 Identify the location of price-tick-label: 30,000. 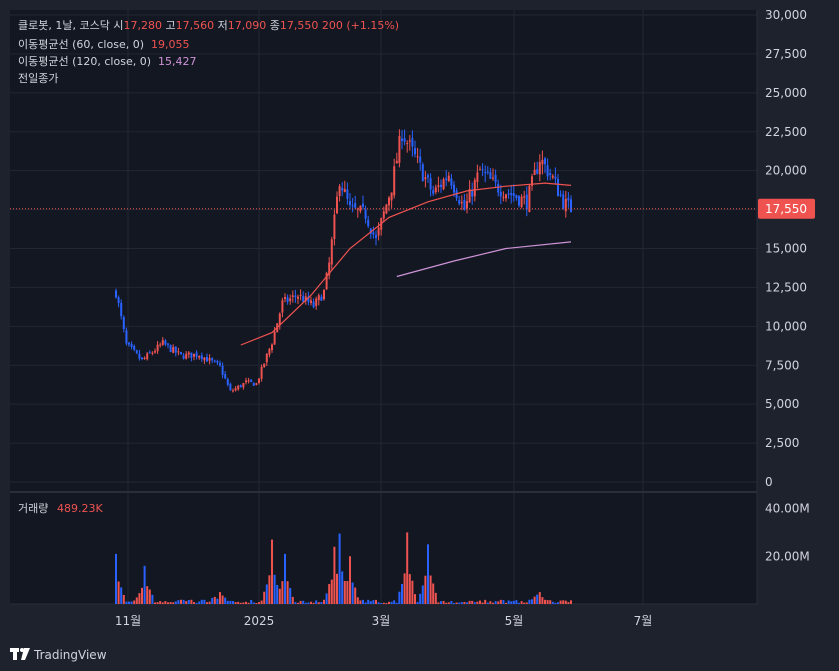
(786, 15).